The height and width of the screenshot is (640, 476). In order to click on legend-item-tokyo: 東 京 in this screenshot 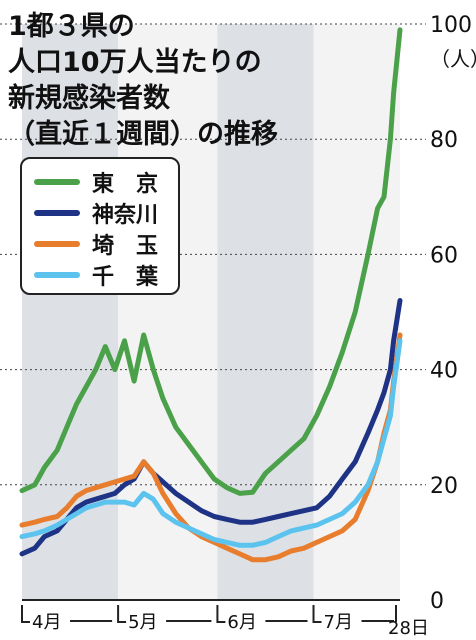, I will do `click(96, 182)`.